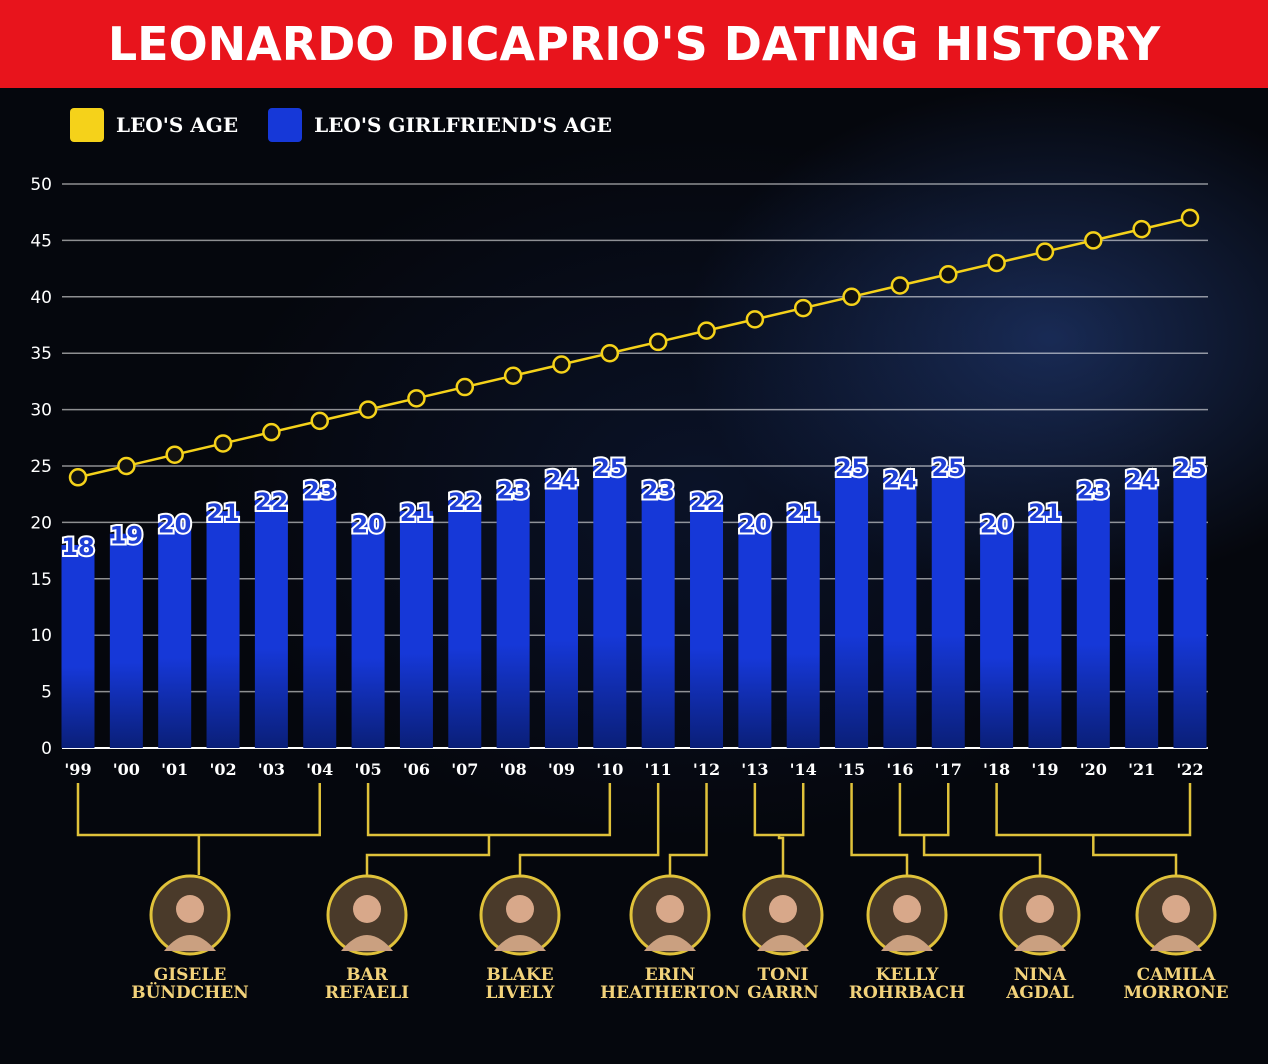 Image resolution: width=1268 pixels, height=1064 pixels. What do you see at coordinates (41, 354) in the screenshot?
I see `y-tick-label: 35` at bounding box center [41, 354].